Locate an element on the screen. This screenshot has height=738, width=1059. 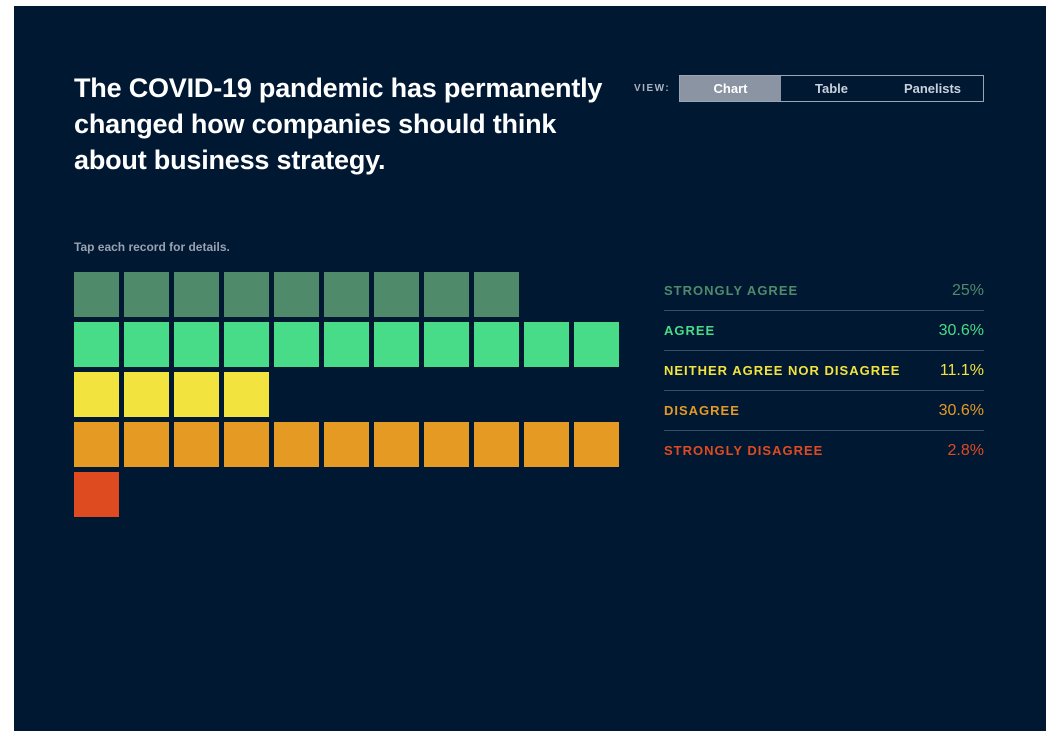
legend-percent: 11.1% is located at coordinates (961, 370).